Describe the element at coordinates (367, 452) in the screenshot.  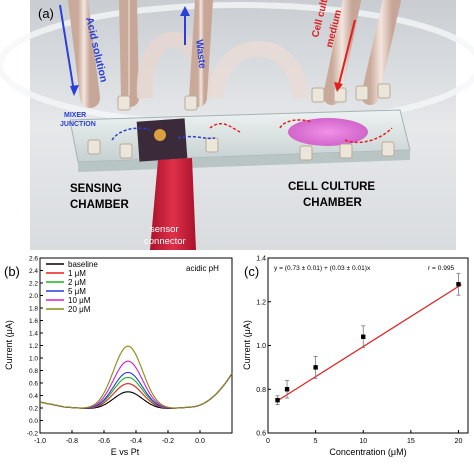
I see `panel-c-xlabel: Concentration (μM)` at that location.